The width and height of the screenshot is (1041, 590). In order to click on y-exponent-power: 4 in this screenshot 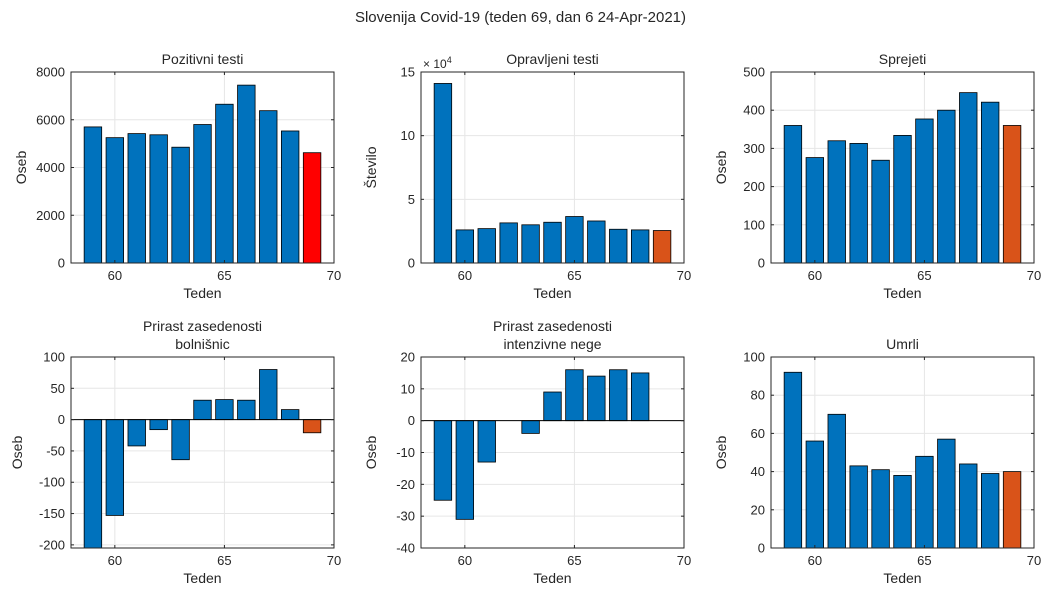, I will do `click(449, 60)`.